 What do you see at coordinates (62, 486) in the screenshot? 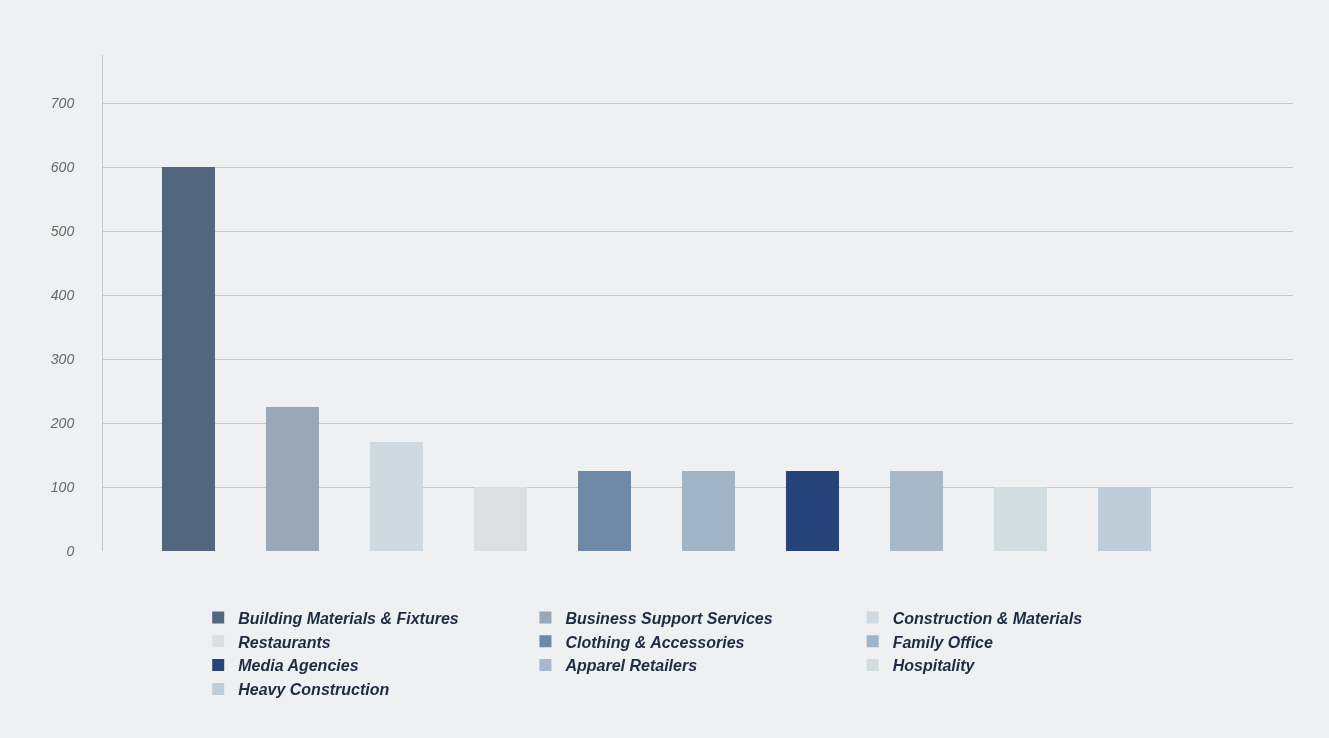
I see `y-tick-label: 100` at bounding box center [62, 486].